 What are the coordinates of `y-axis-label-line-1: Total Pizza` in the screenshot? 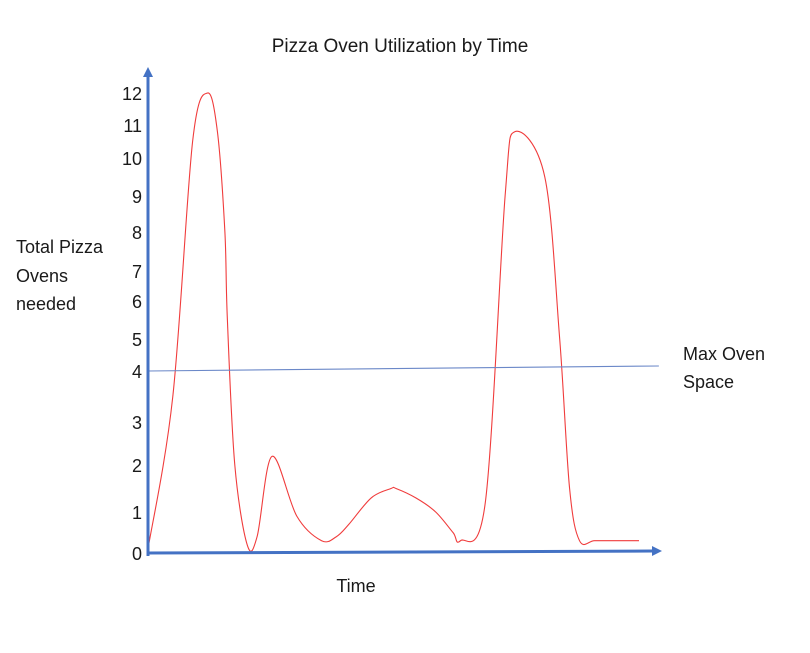 It's located at (60, 247).